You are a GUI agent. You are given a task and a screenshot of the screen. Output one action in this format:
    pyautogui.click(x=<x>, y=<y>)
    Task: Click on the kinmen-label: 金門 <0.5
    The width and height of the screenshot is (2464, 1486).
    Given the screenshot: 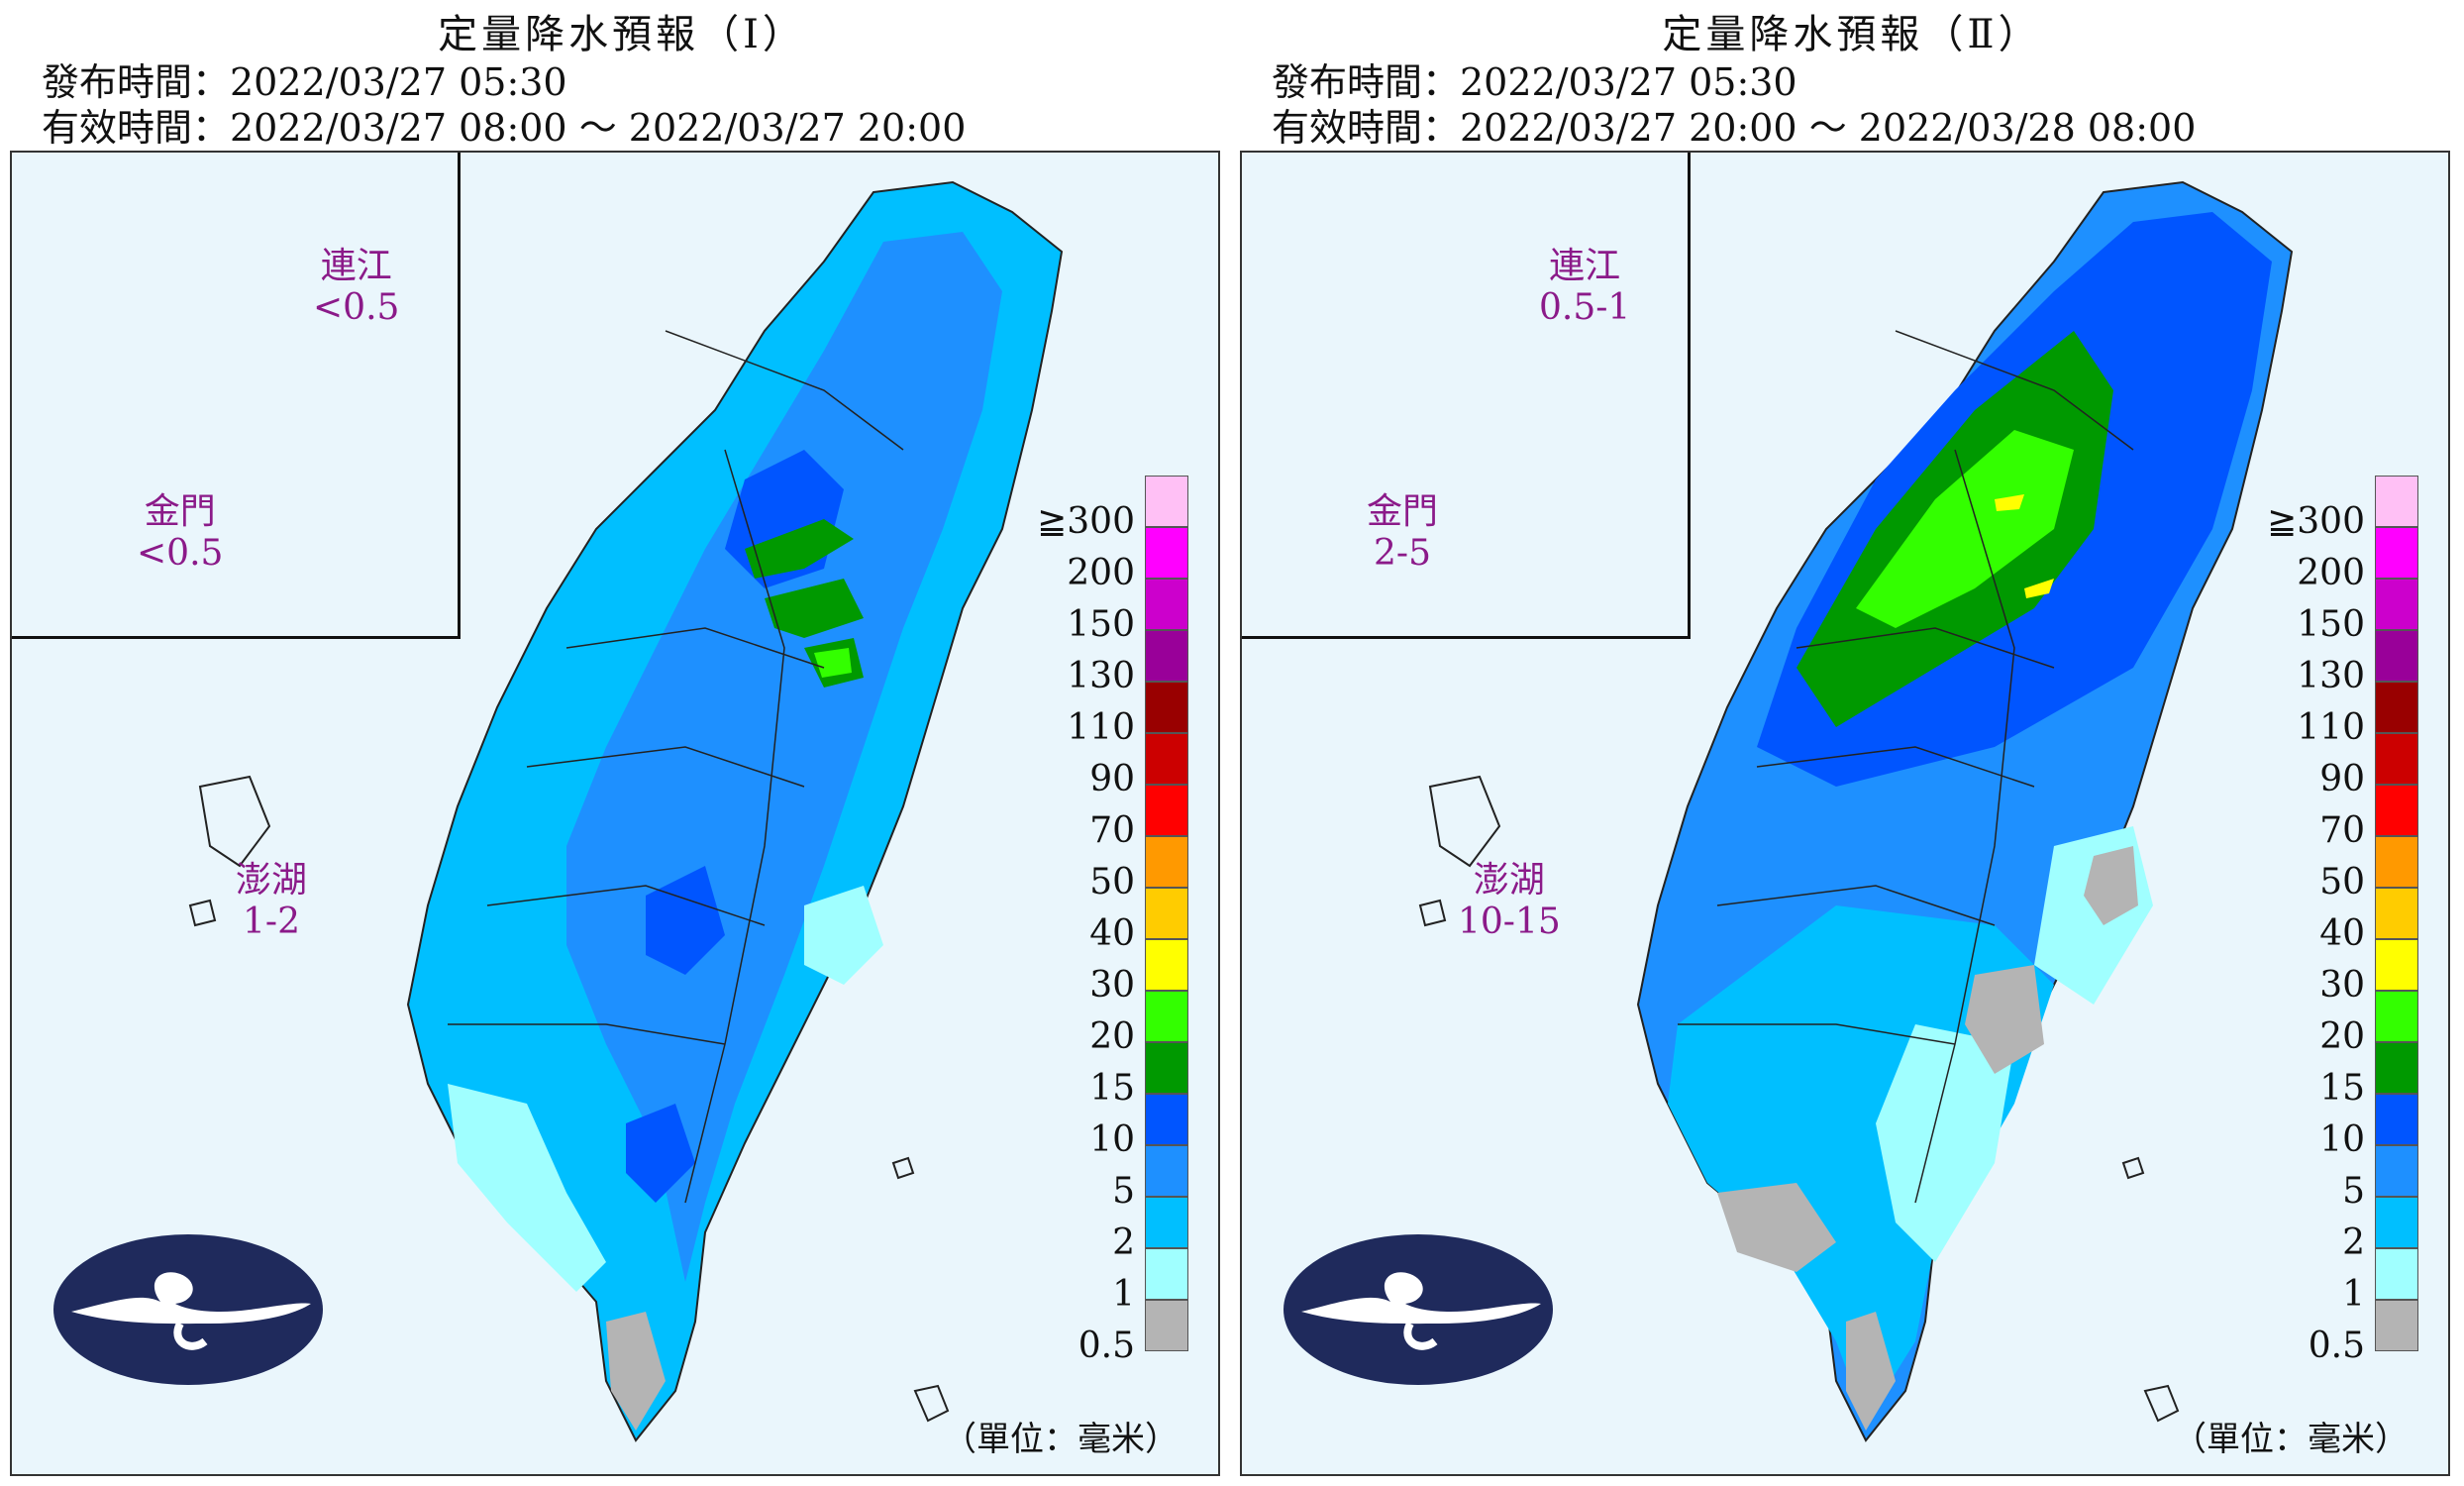 What is the action you would take?
    pyautogui.click(x=181, y=533)
    